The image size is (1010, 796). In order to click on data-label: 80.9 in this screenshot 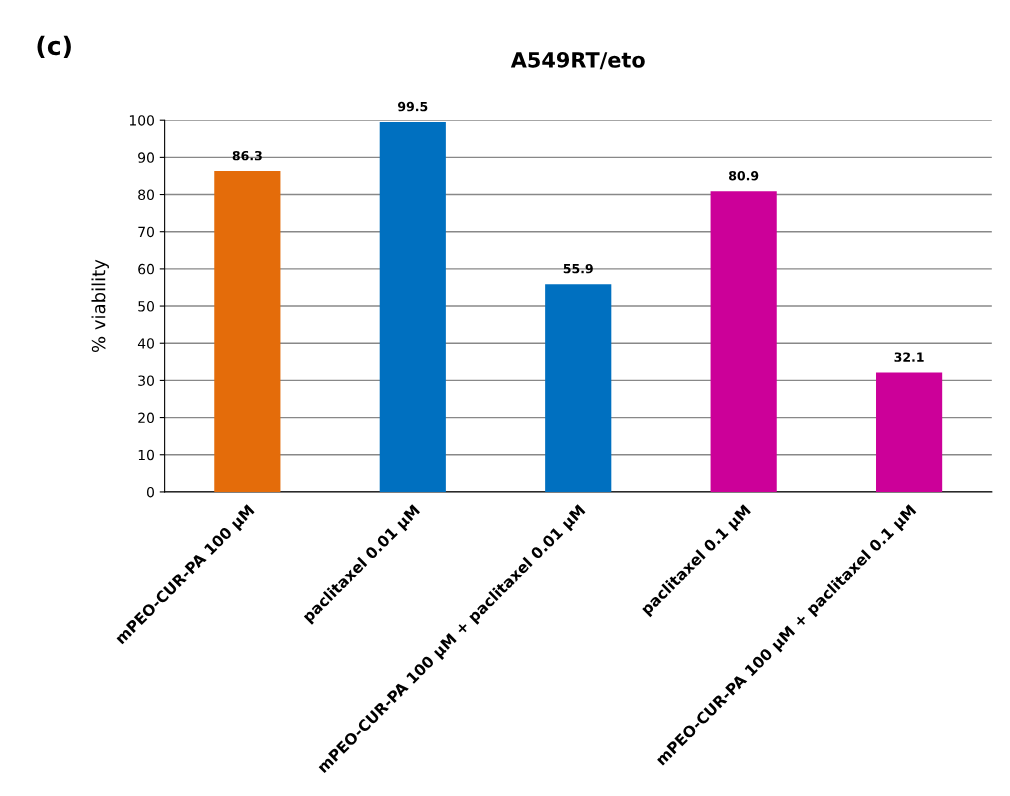, I will do `click(744, 175)`.